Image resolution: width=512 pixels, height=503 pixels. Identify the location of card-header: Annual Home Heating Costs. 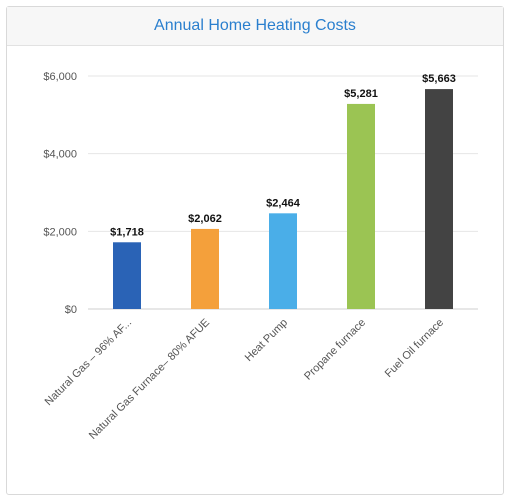
(255, 26).